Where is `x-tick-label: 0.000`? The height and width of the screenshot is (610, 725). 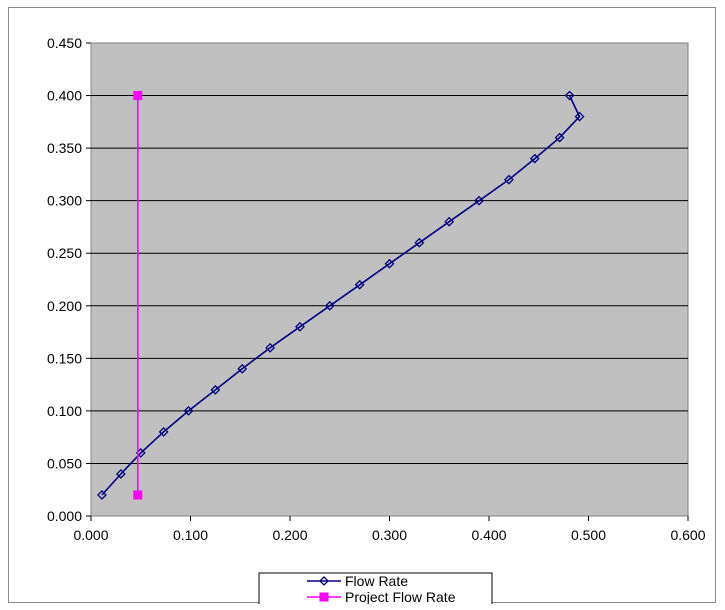
x-tick-label: 0.000 is located at coordinates (90, 535).